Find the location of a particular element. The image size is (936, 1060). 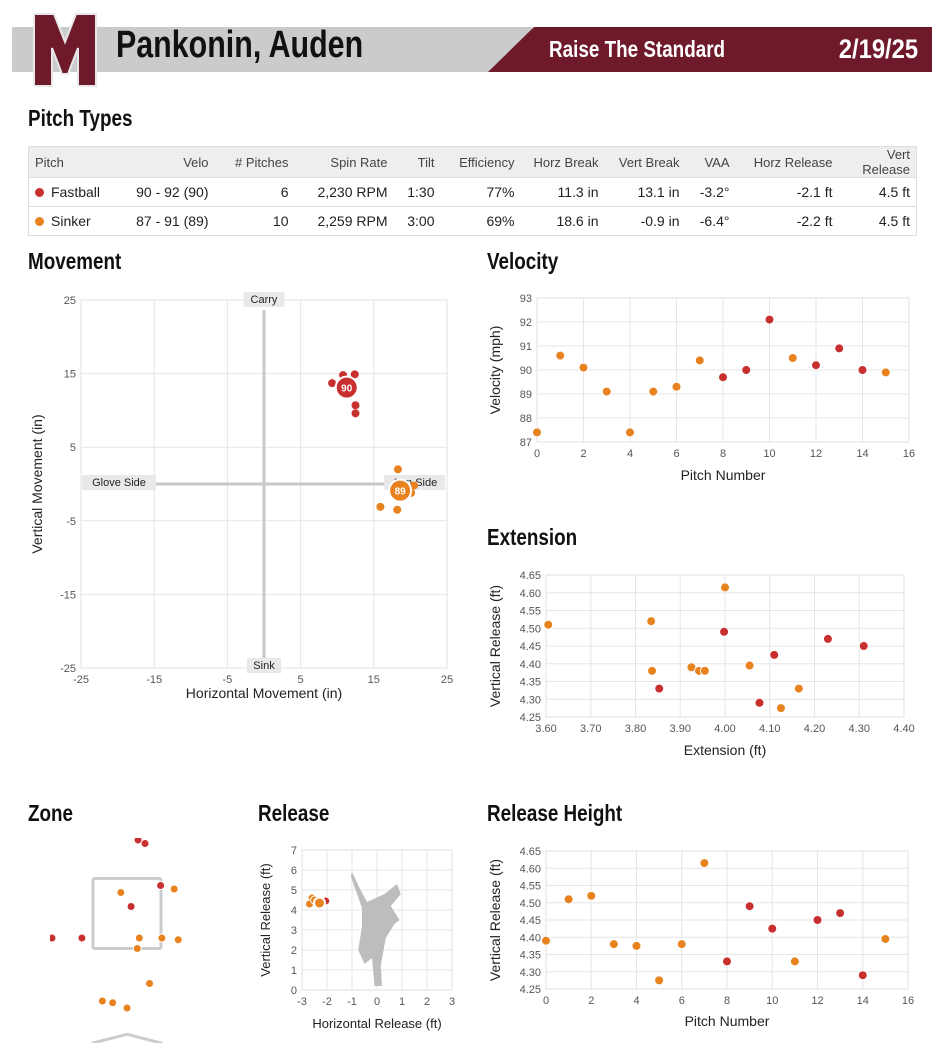

vbreak-cell: 13.1 in is located at coordinates (645, 192).